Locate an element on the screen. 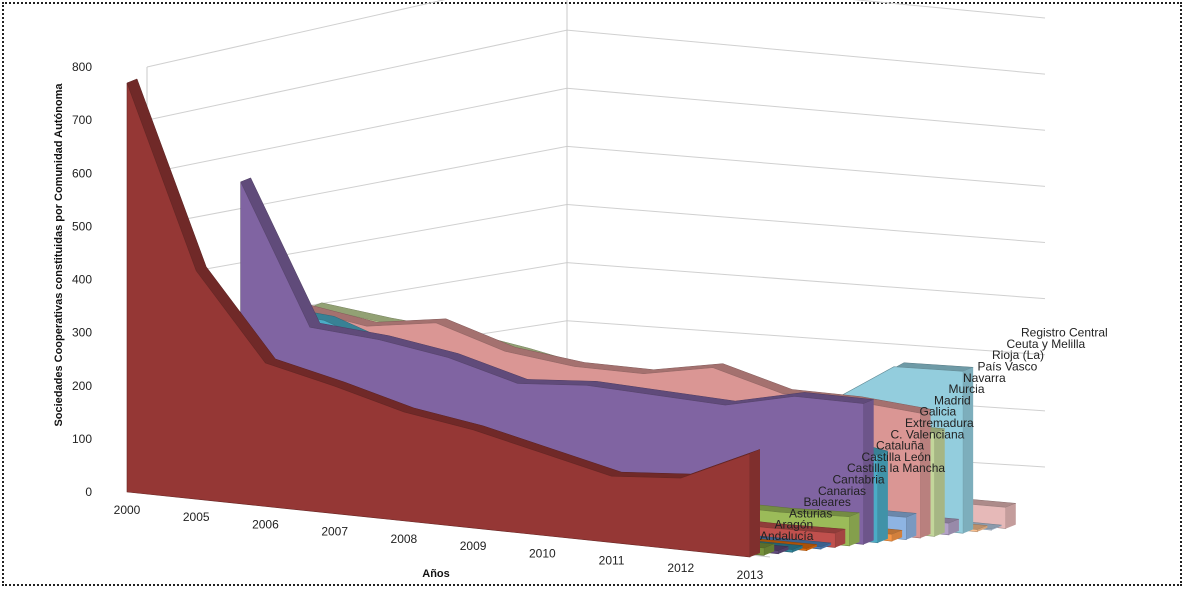 The height and width of the screenshot is (591, 1187). y-tick-label: 700 is located at coordinates (82, 120).